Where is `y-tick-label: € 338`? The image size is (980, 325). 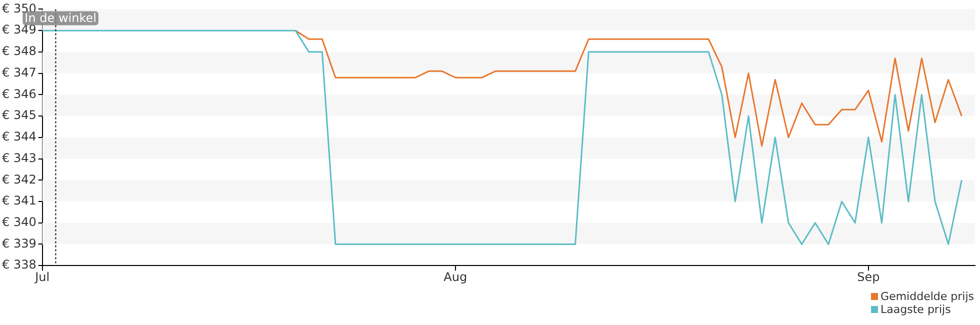 y-tick-label: € 338 is located at coordinates (19, 265).